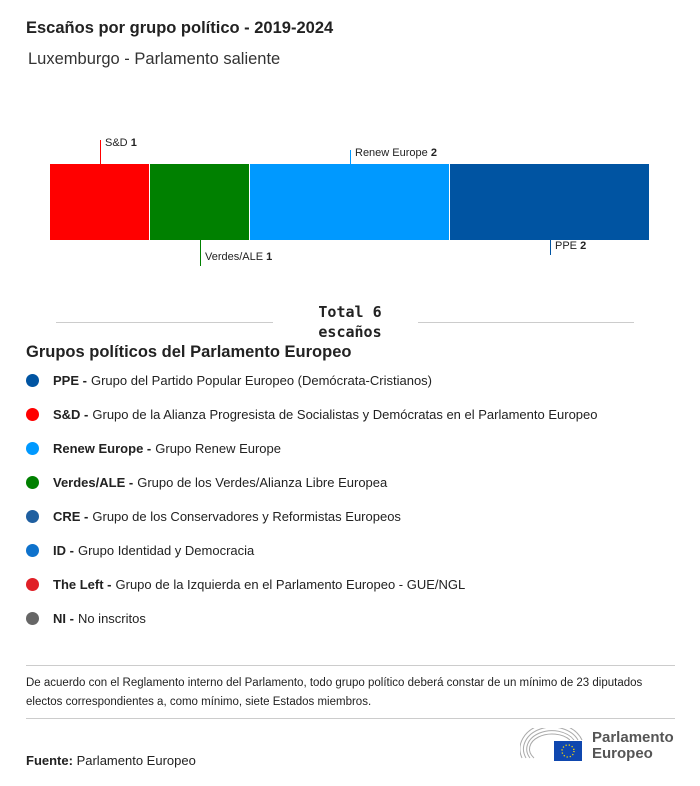 Image resolution: width=700 pixels, height=786 pixels. What do you see at coordinates (100, 202) in the screenshot?
I see `bar-segment-s-d` at bounding box center [100, 202].